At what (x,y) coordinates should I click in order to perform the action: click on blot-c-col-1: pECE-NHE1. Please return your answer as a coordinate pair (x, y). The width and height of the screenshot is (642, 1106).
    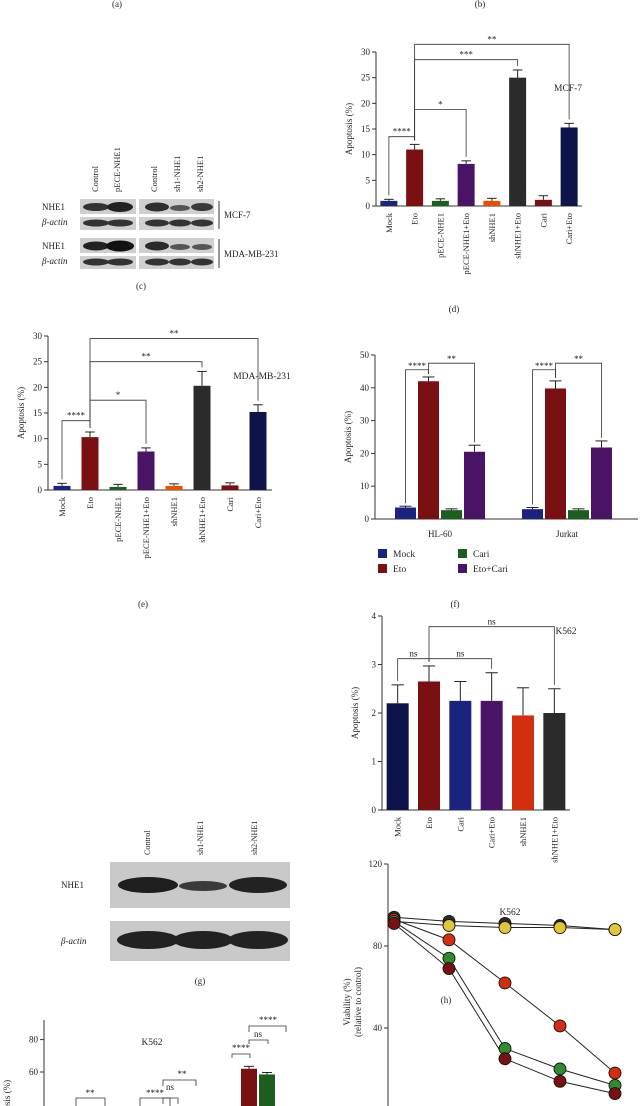
    Looking at the image, I should click on (117, 169).